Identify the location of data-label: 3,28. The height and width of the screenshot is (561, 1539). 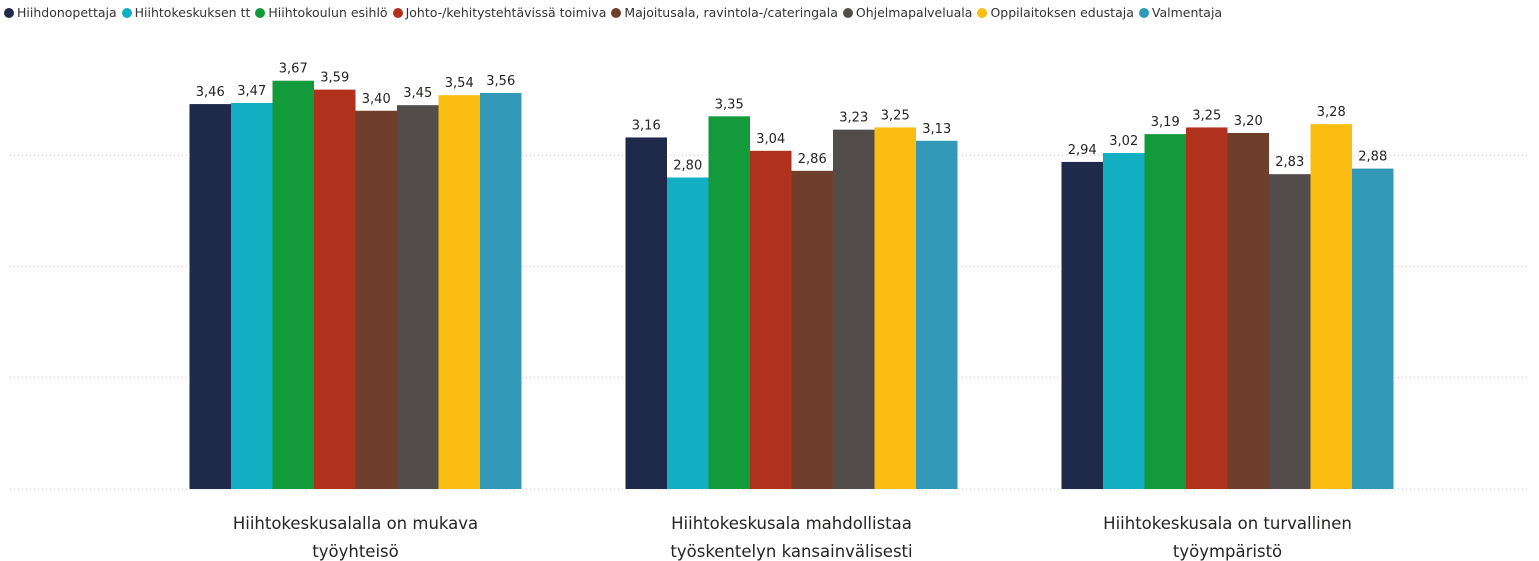
(1331, 112).